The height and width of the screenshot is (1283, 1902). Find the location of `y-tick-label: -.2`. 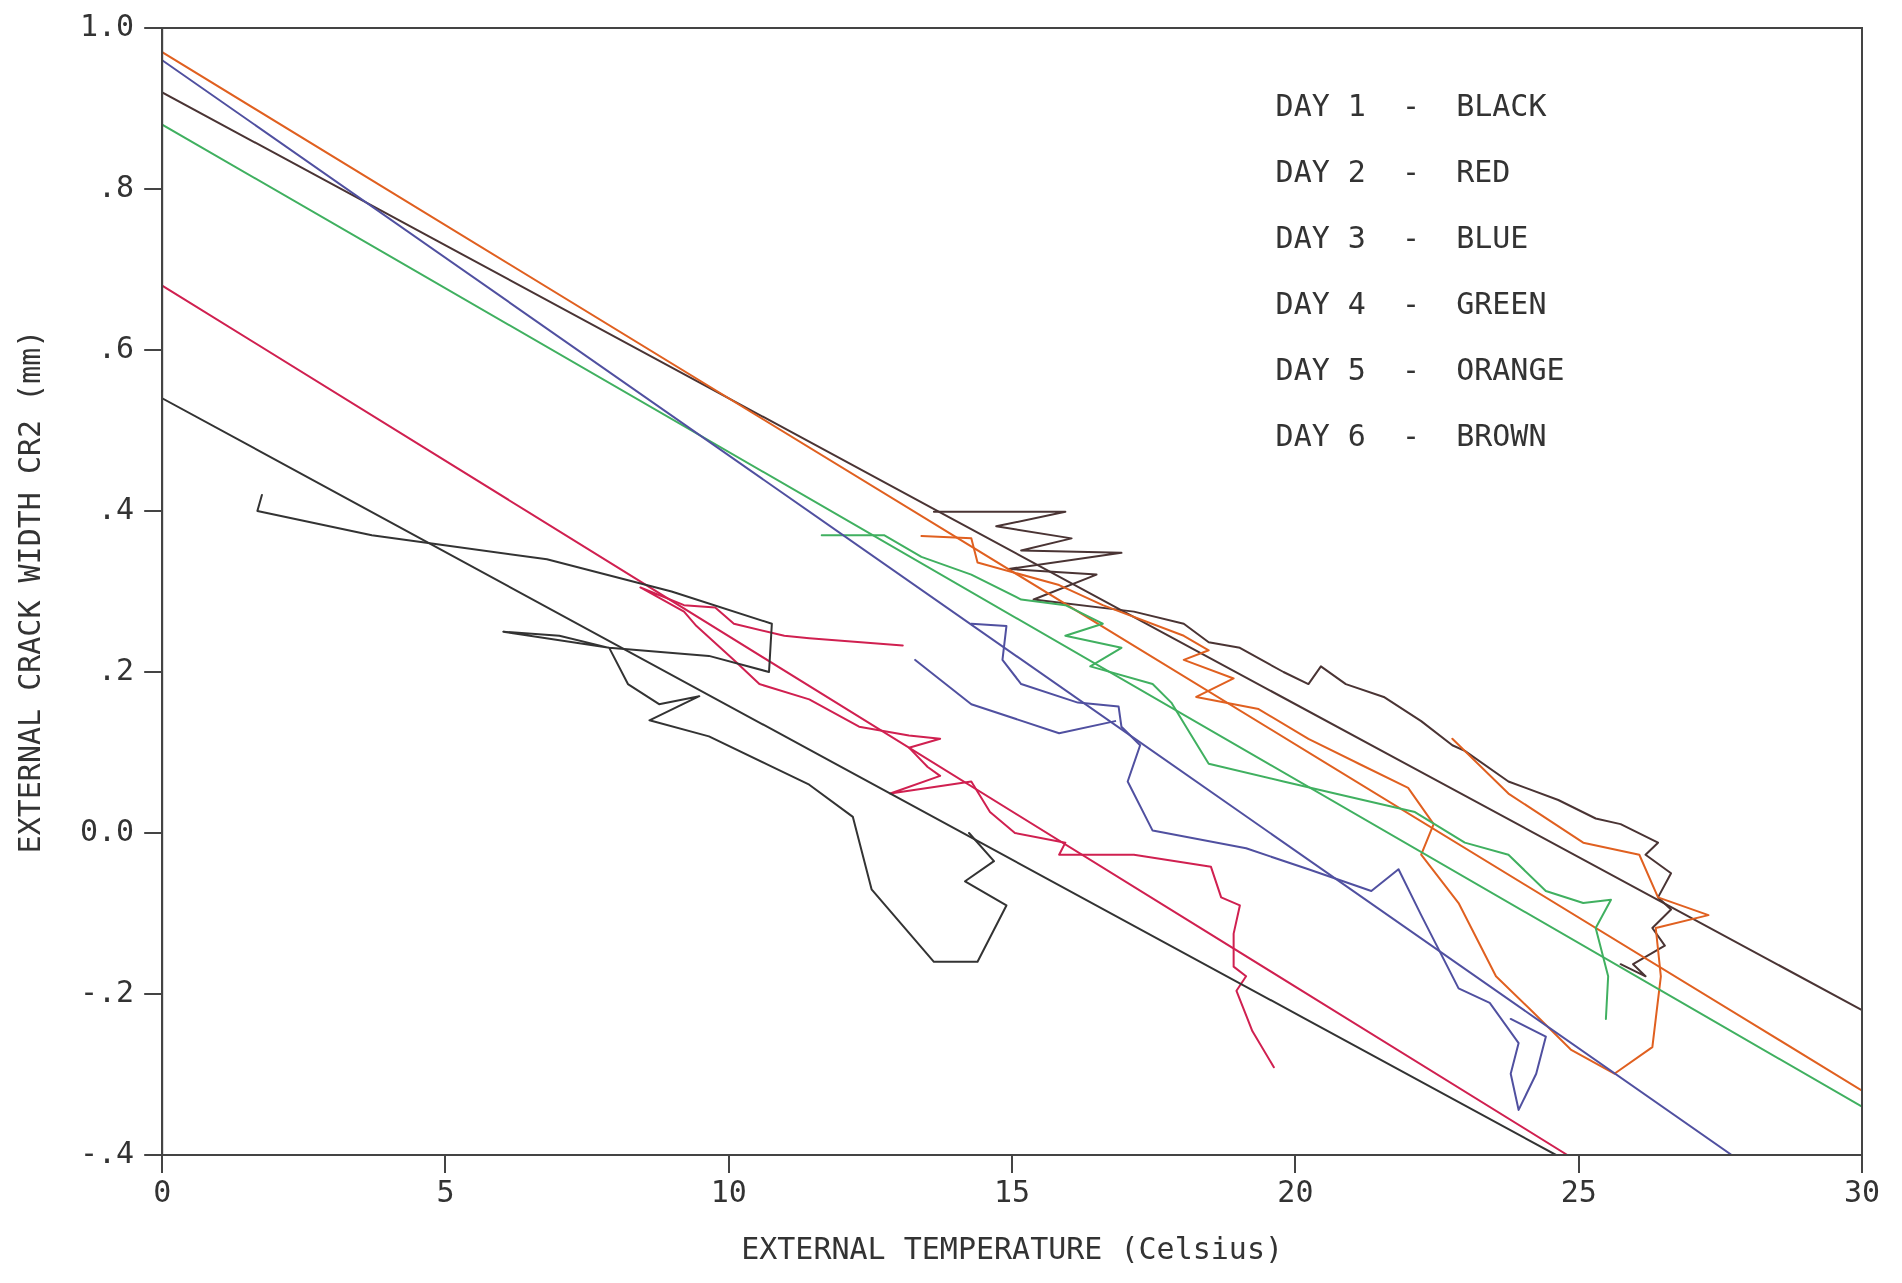

y-tick-label: -.2 is located at coordinates (107, 991).